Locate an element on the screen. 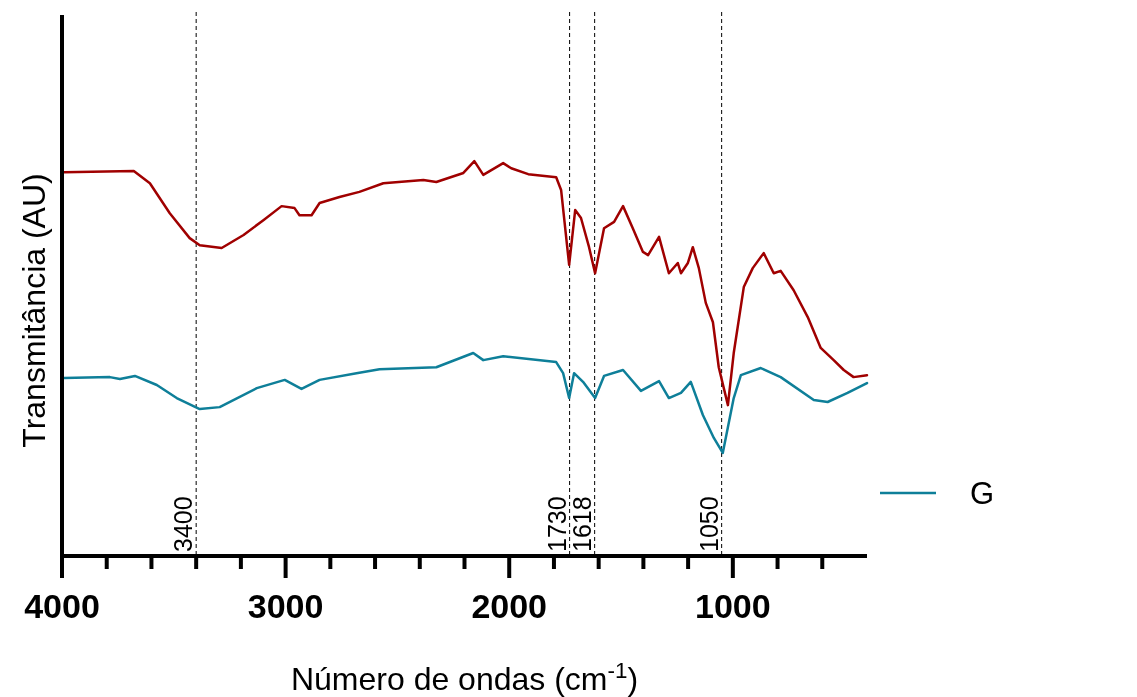 This screenshot has width=1137, height=697. x-axis-title: Número de ondas (cm$^{-1}$) is located at coordinates (464, 677).